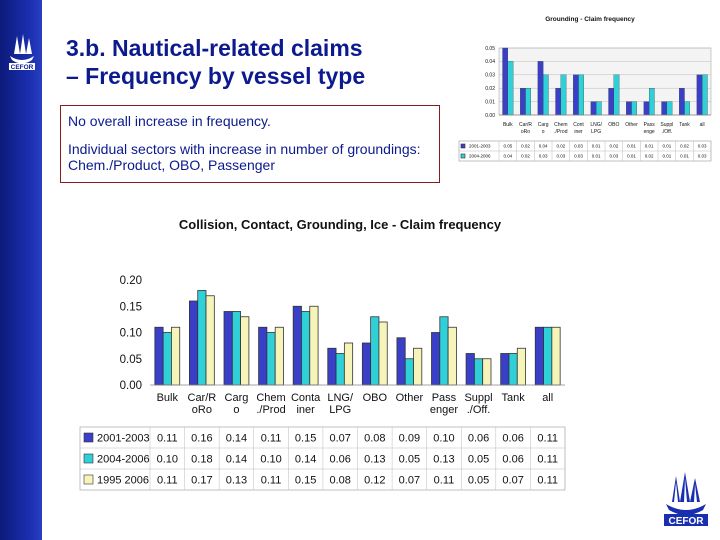 The height and width of the screenshot is (540, 720). I want to click on table-cell-value: 0.14, so click(236, 438).